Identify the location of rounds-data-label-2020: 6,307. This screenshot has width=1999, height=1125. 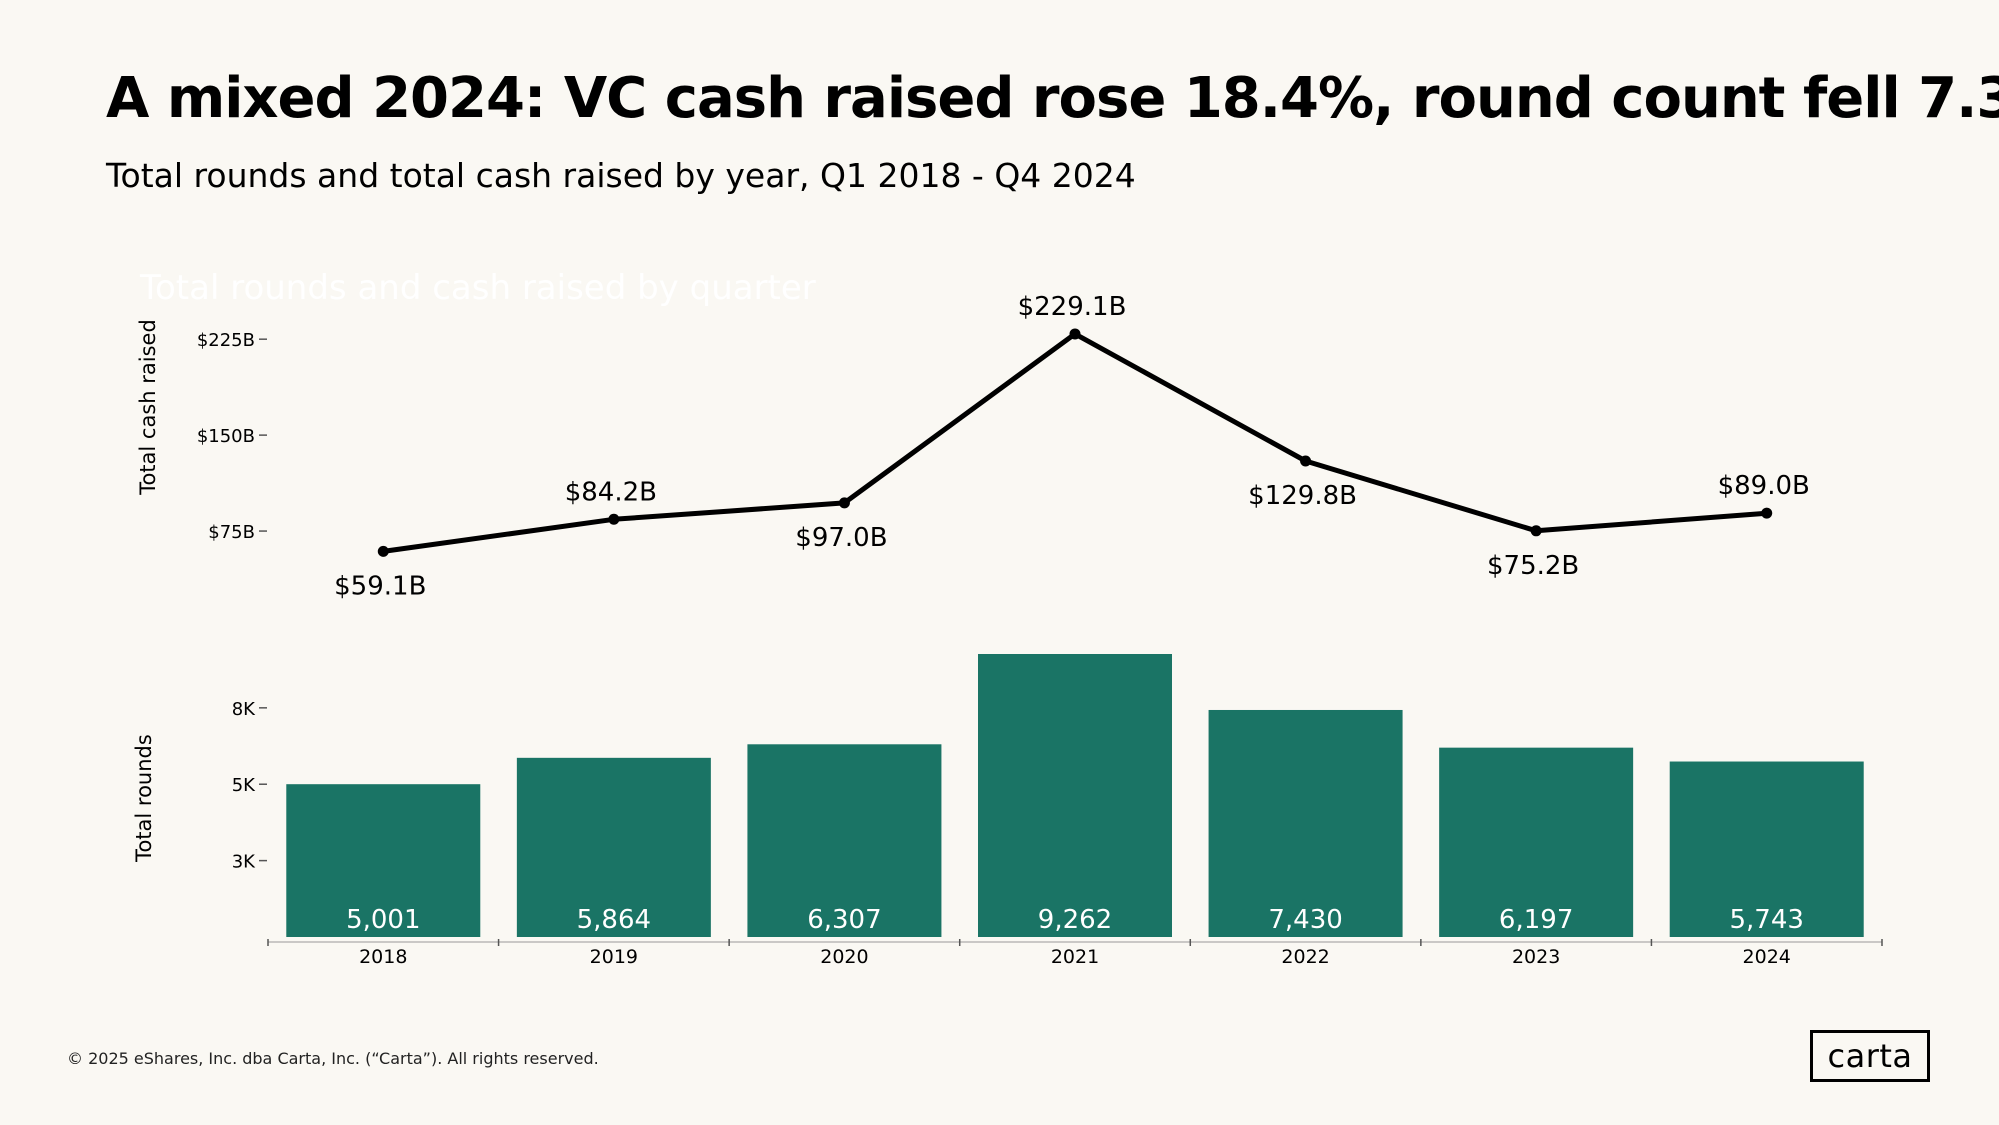
(844, 920).